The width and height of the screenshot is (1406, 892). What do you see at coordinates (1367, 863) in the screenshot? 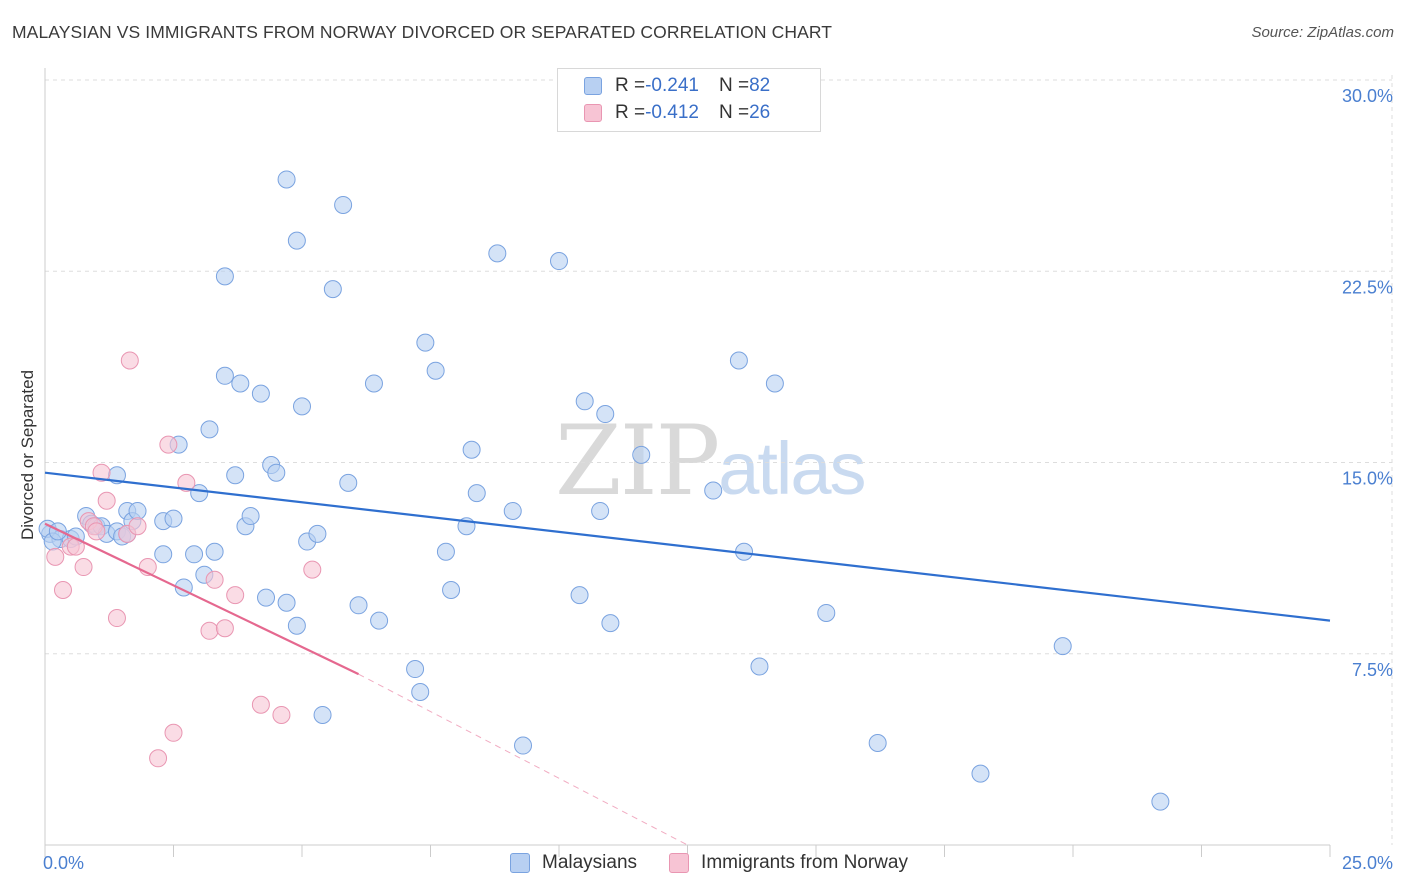
I see `x-tick-label: 25.0%` at bounding box center [1367, 863].